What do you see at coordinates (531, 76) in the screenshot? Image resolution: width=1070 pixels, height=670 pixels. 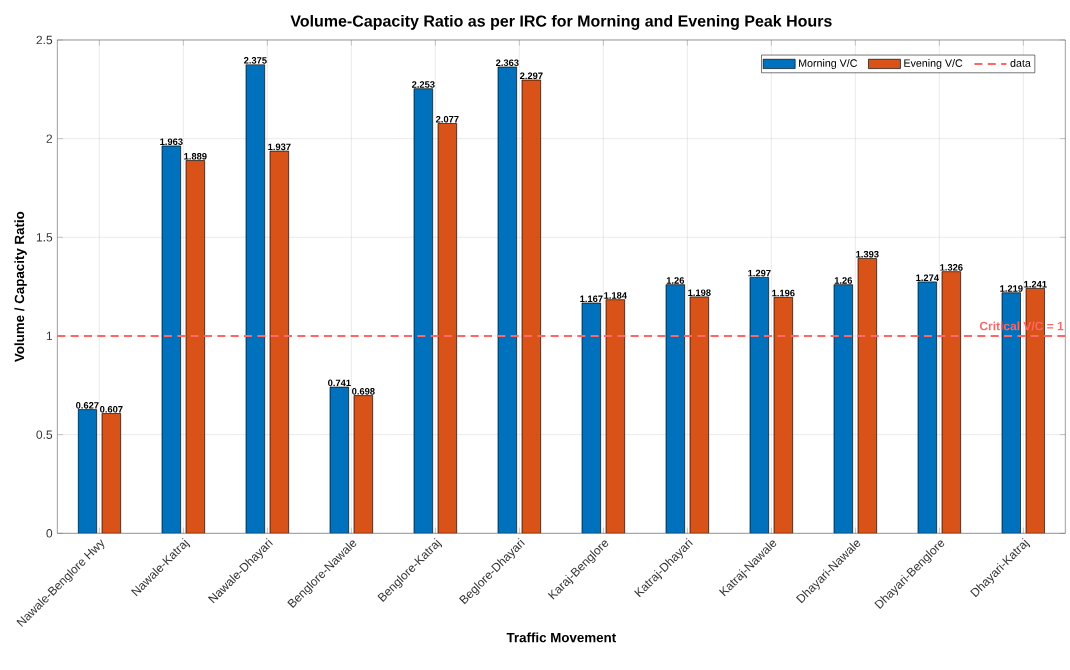 I see `data-label: 2.297` at bounding box center [531, 76].